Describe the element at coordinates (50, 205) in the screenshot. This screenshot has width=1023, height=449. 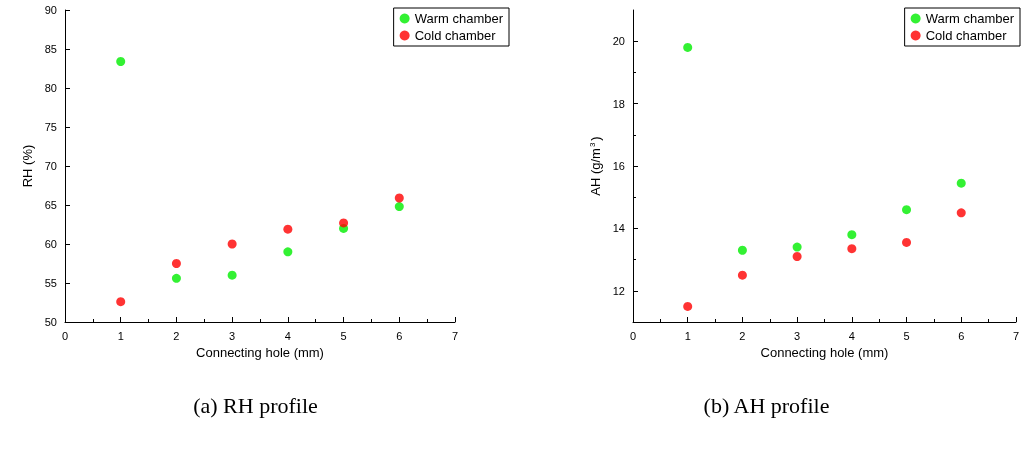
I see `y-tick-label: 65` at that location.